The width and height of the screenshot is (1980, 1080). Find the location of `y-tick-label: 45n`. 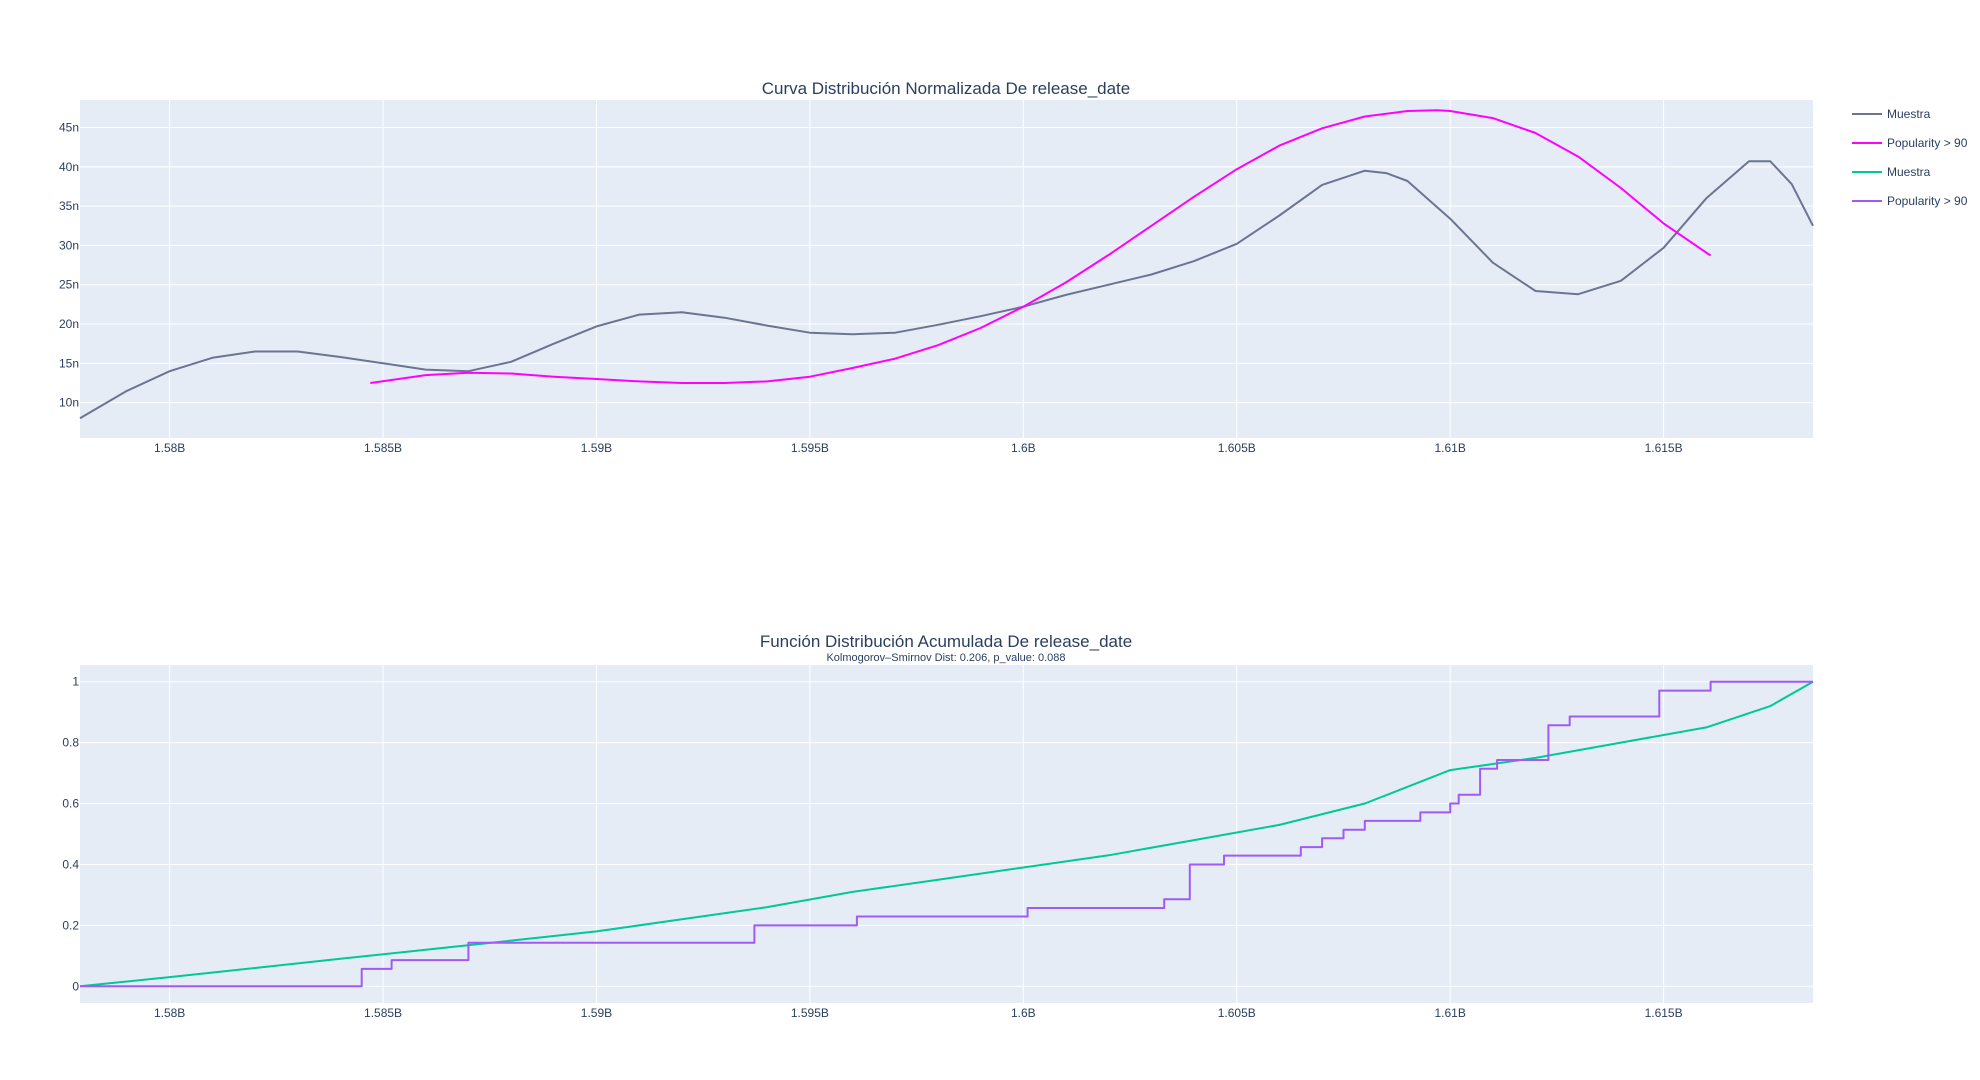

y-tick-label: 45n is located at coordinates (69, 128).